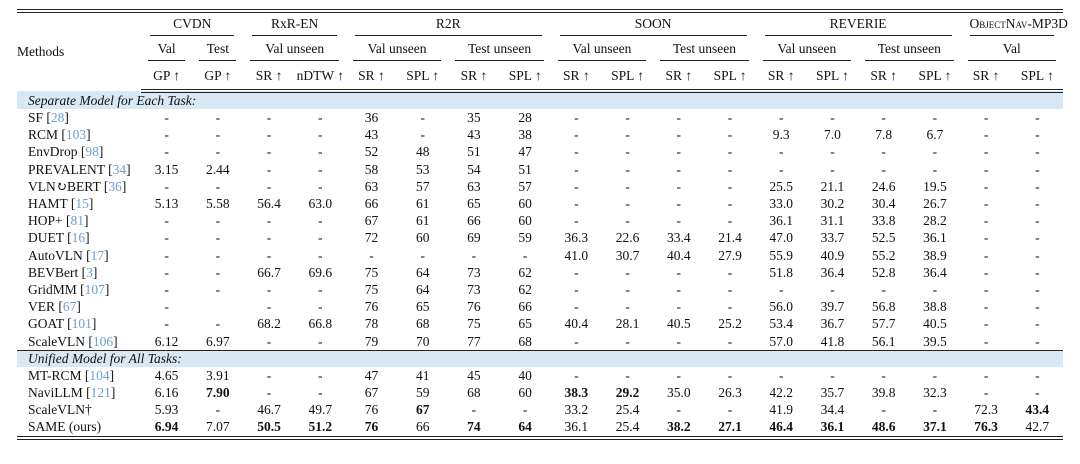 This screenshot has height=464, width=1080. What do you see at coordinates (294, 24) in the screenshot?
I see `col-group-rxr-en: RxR-EN` at bounding box center [294, 24].